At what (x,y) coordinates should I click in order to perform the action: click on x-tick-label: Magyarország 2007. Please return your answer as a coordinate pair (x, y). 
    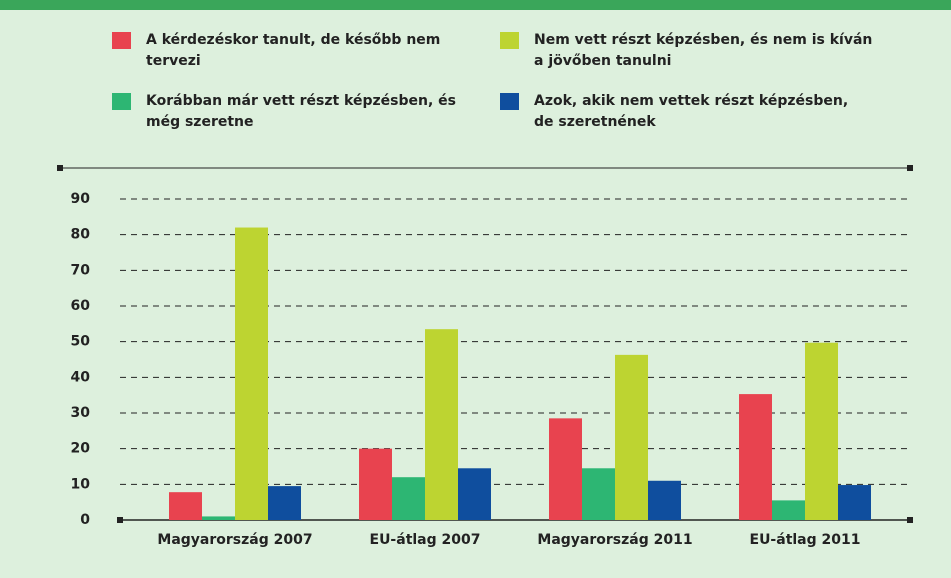
    Looking at the image, I should click on (234, 540).